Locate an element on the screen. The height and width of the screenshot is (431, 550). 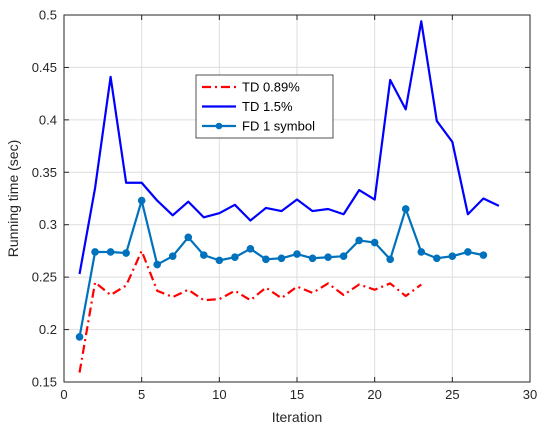
legend-item-fd-1-symbol: FD 1 symbol is located at coordinates (258, 126).